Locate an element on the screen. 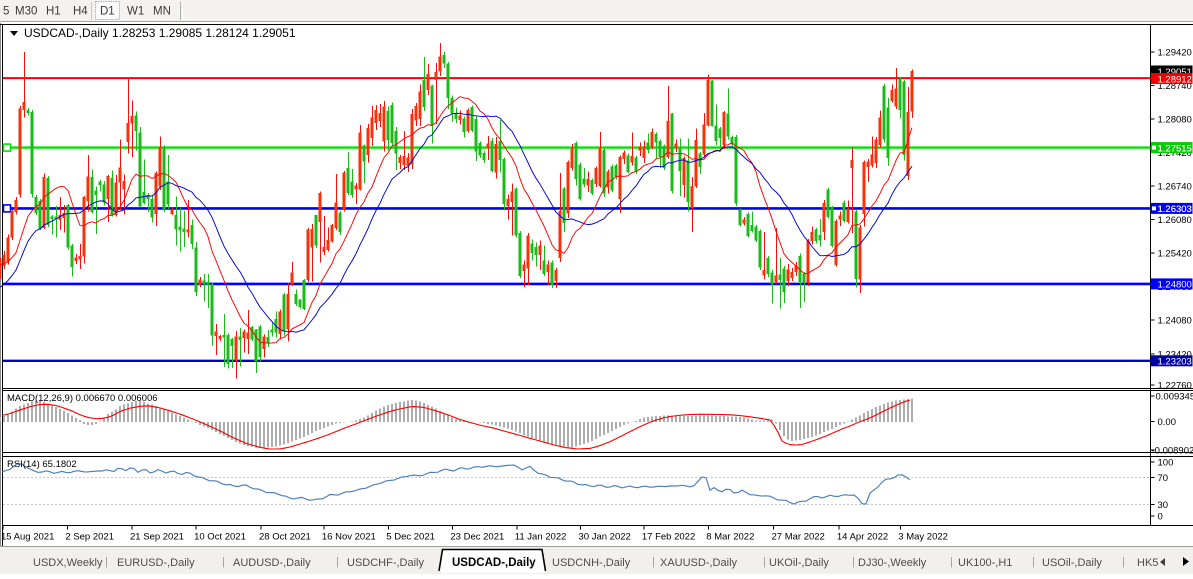  svg-text: -0.008902 is located at coordinates (1172, 451).